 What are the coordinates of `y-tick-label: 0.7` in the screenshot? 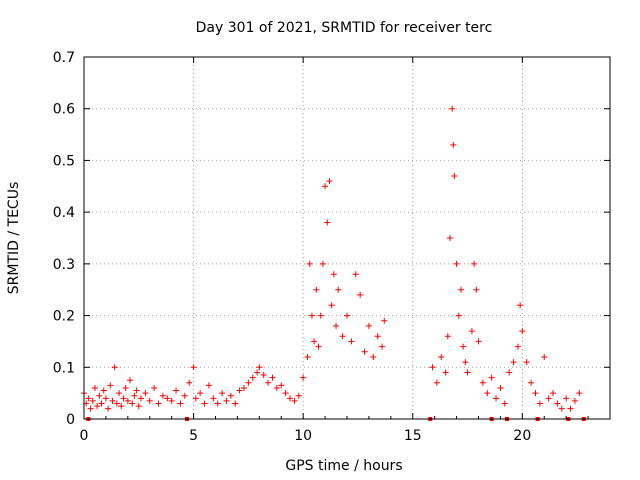 It's located at (64, 58).